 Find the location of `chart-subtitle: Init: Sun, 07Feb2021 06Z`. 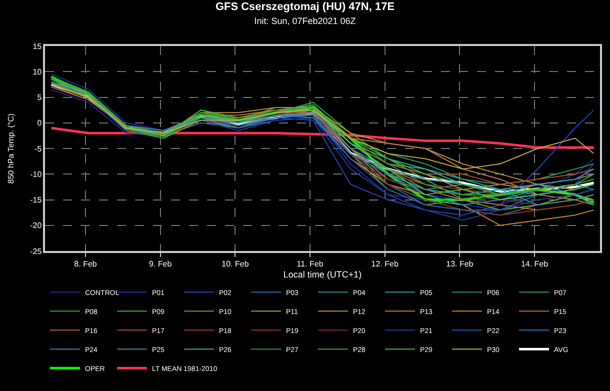

chart-subtitle: Init: Sun, 07Feb2021 06Z is located at coordinates (305, 21).